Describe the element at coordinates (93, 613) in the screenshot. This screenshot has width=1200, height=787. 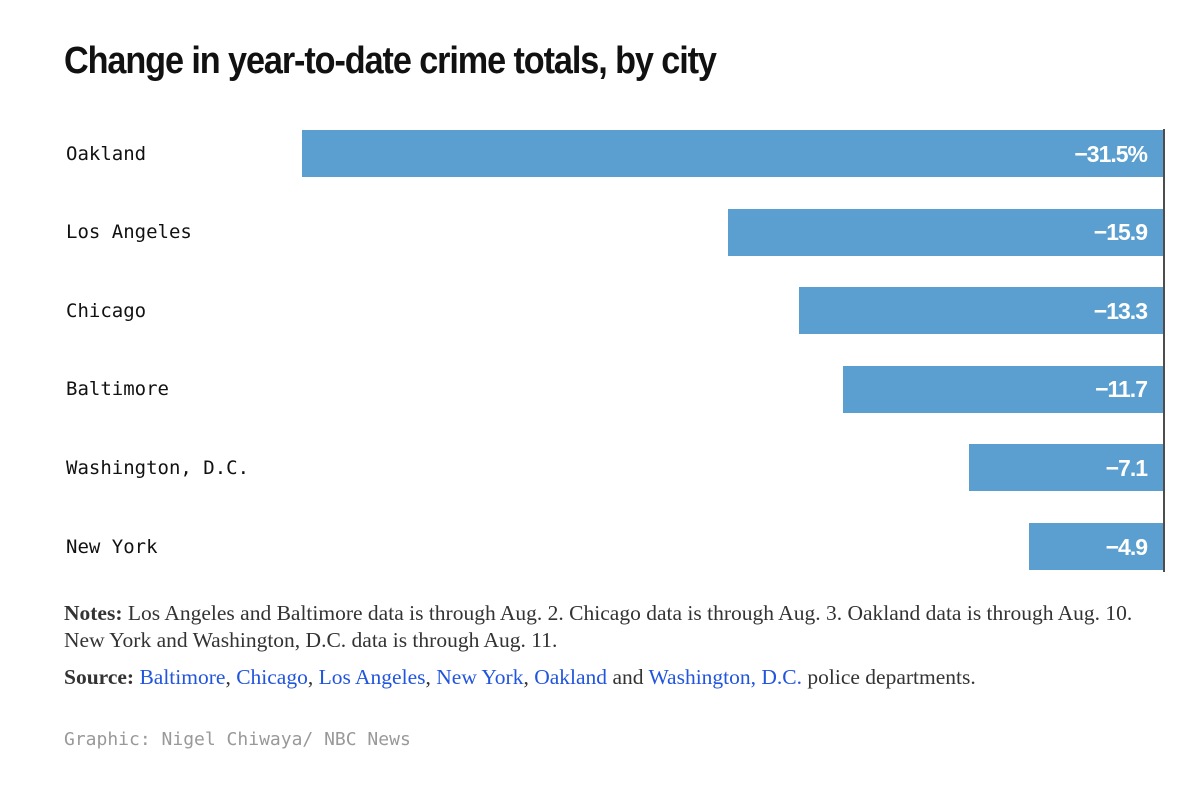
I see `notes-label: Notes:` at that location.